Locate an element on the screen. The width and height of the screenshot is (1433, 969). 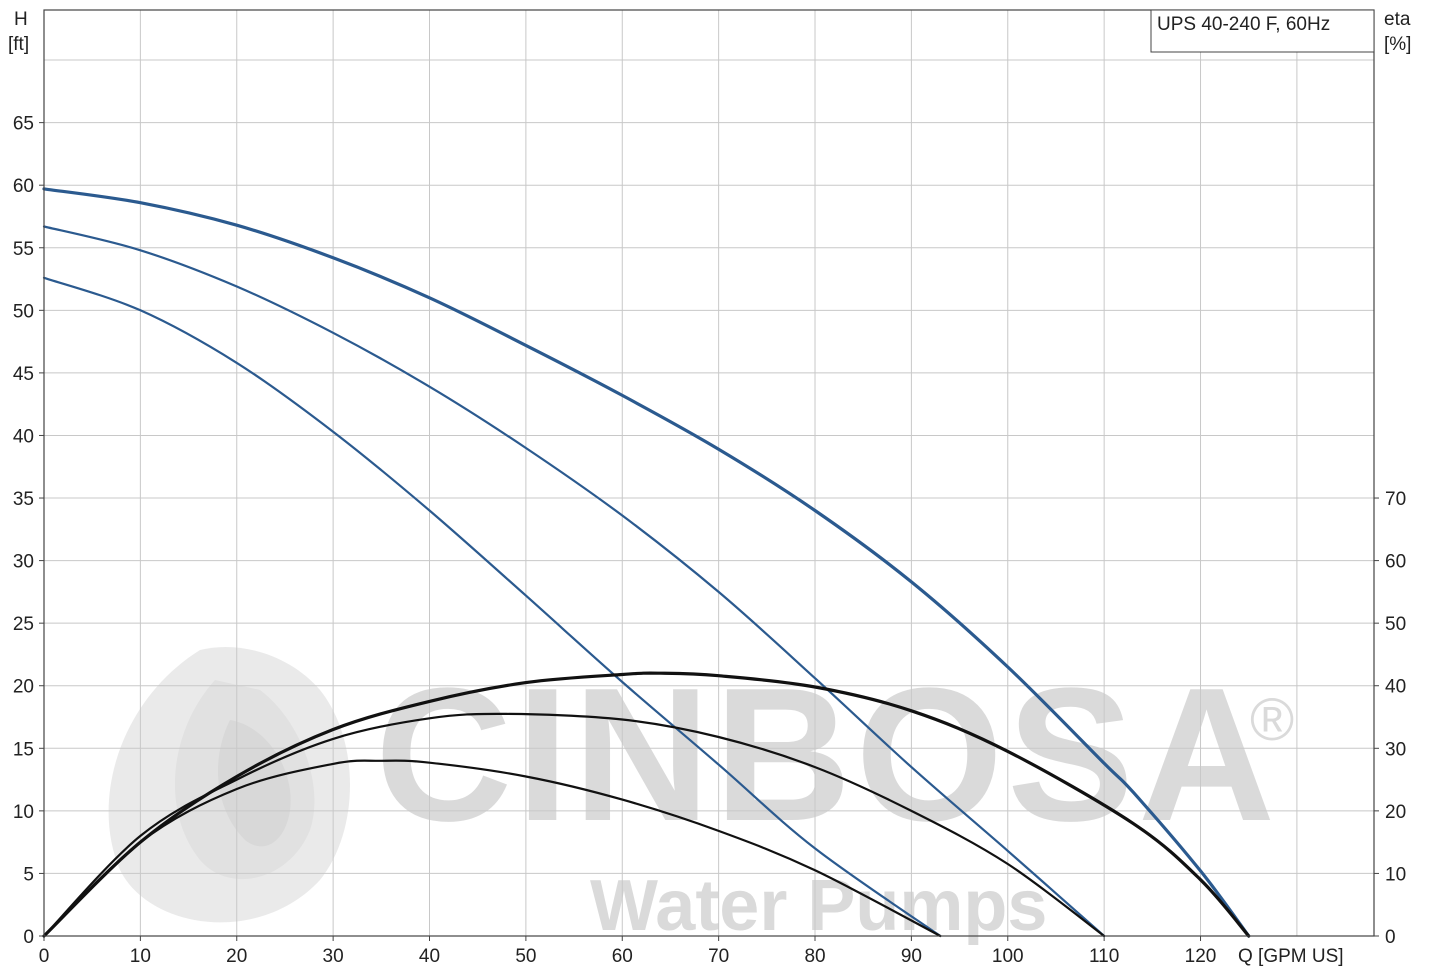
chart-title-box: UPS 40-240 F, 60Hz is located at coordinates (1262, 31).